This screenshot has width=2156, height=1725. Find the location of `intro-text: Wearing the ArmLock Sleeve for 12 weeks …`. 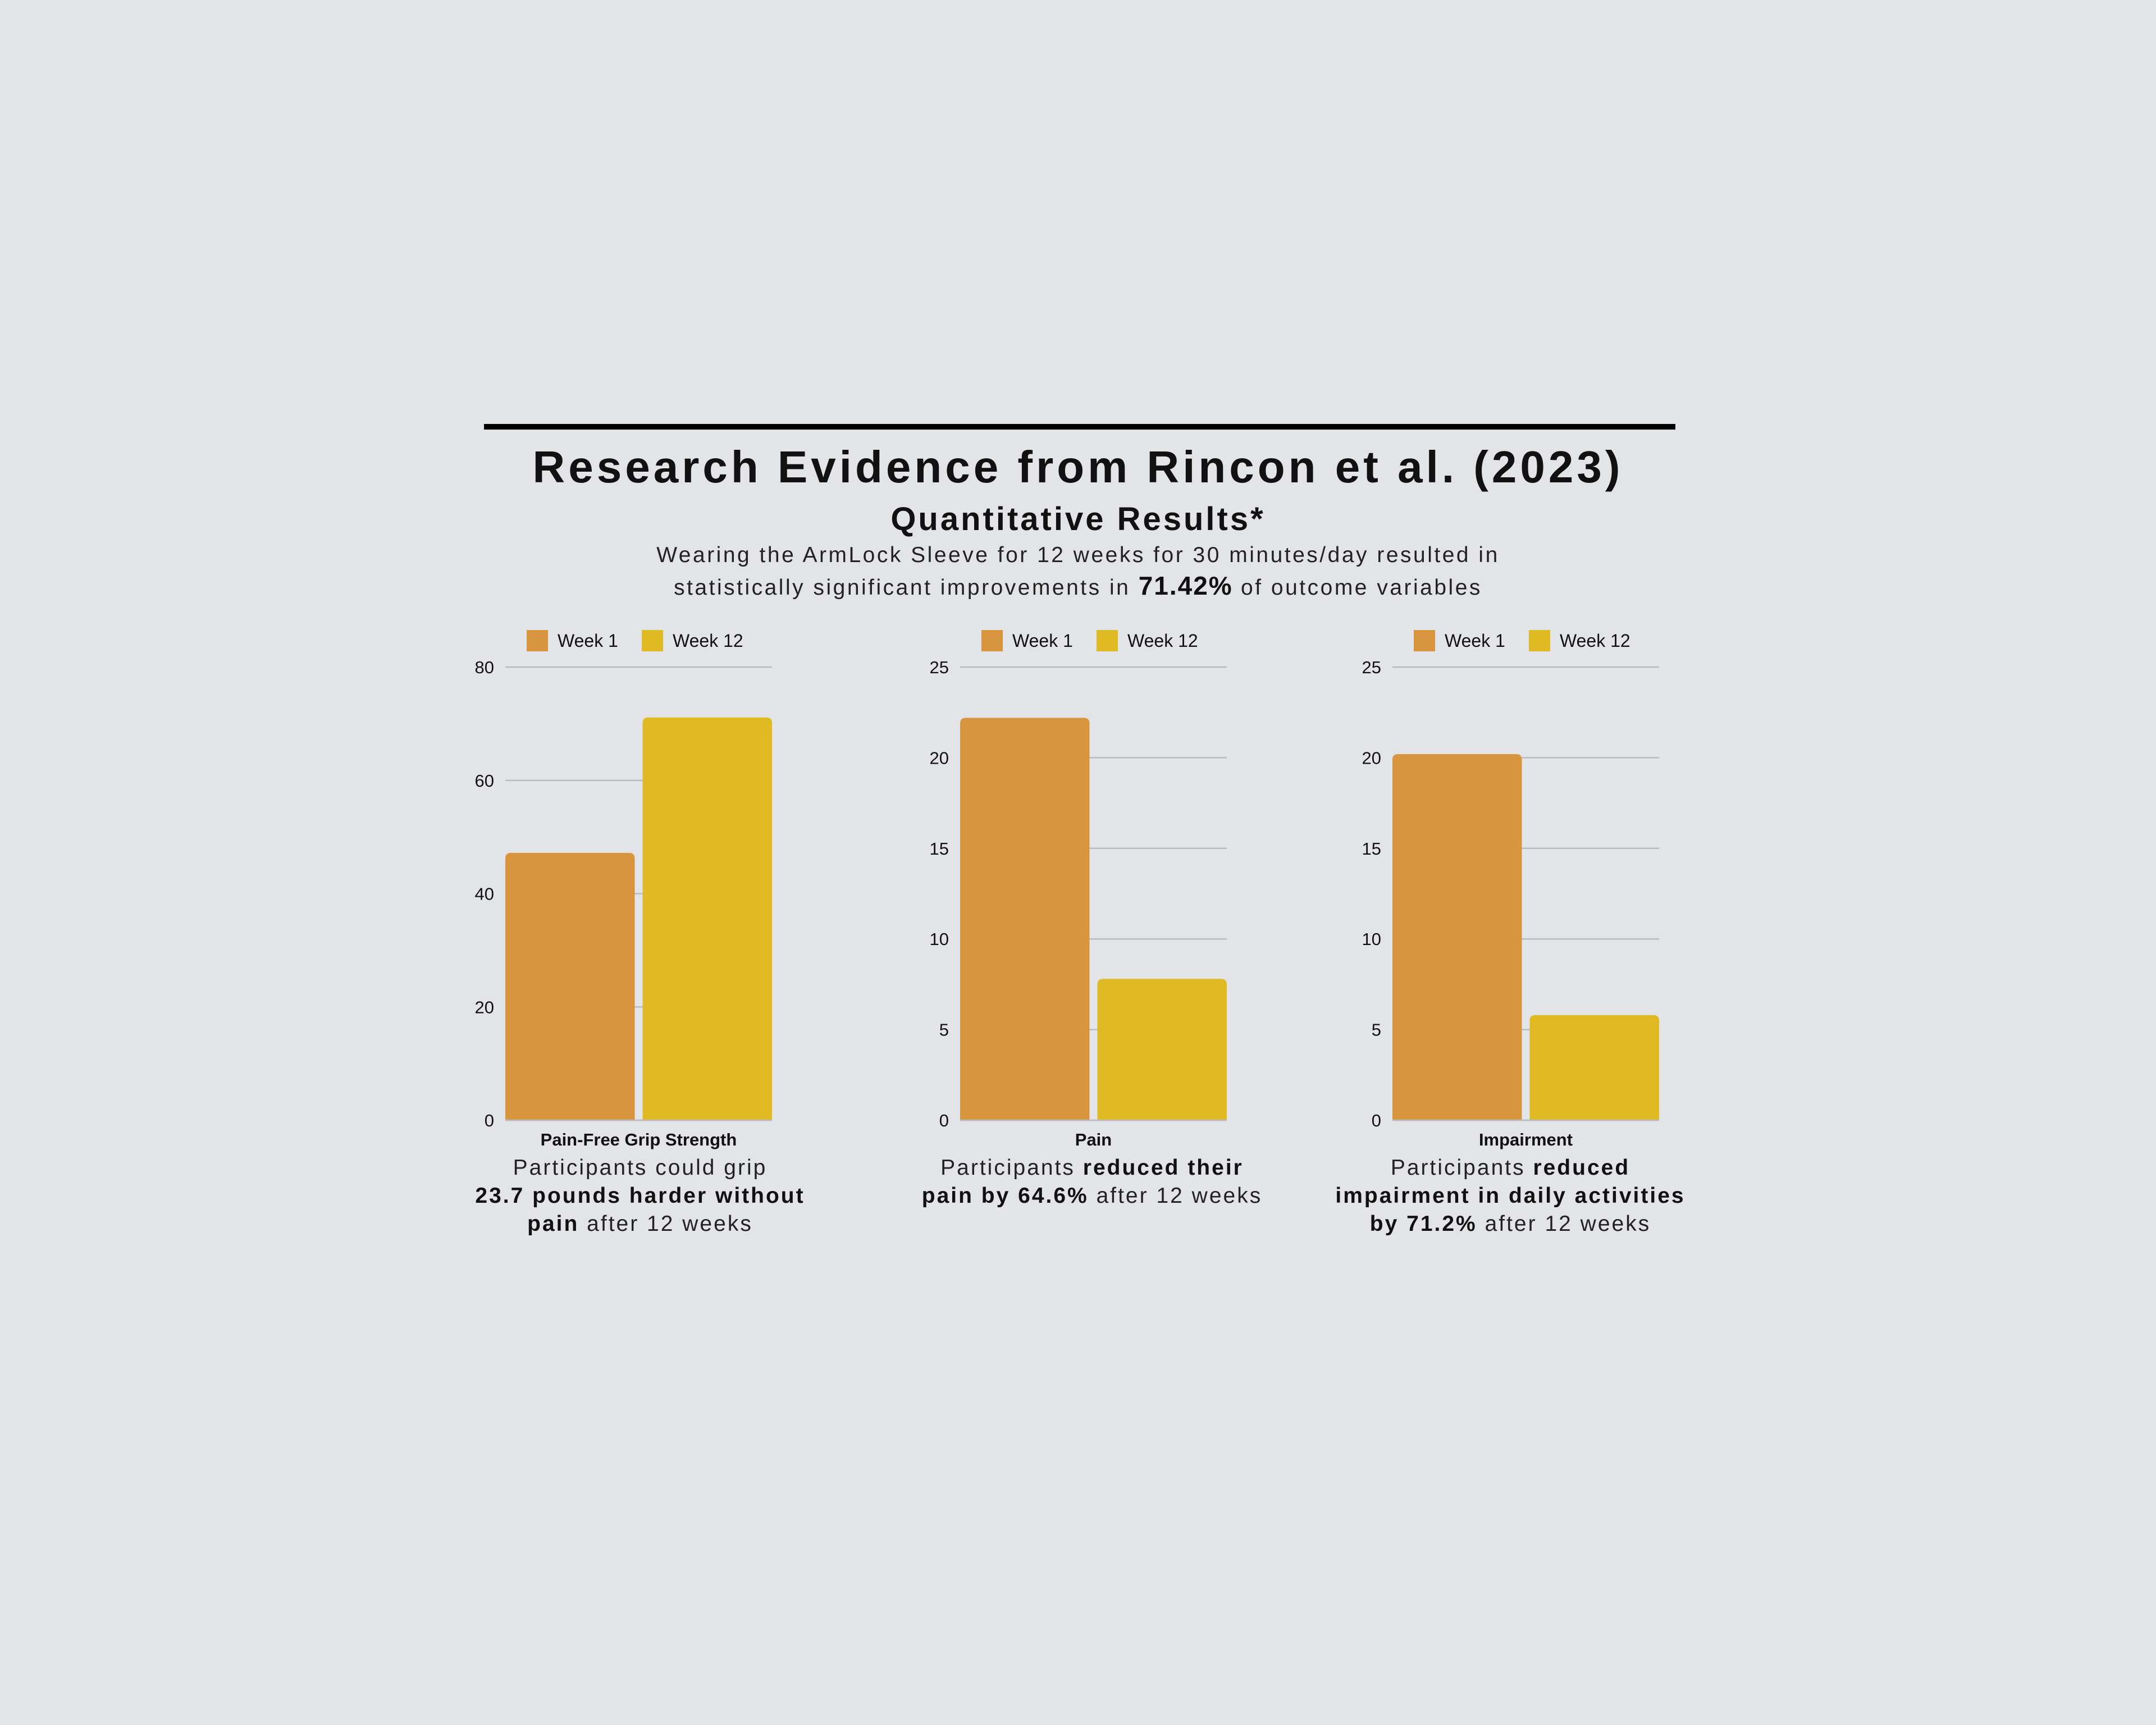

intro-text: Wearing the ArmLock Sleeve for 12 weeks … is located at coordinates (1078, 571).